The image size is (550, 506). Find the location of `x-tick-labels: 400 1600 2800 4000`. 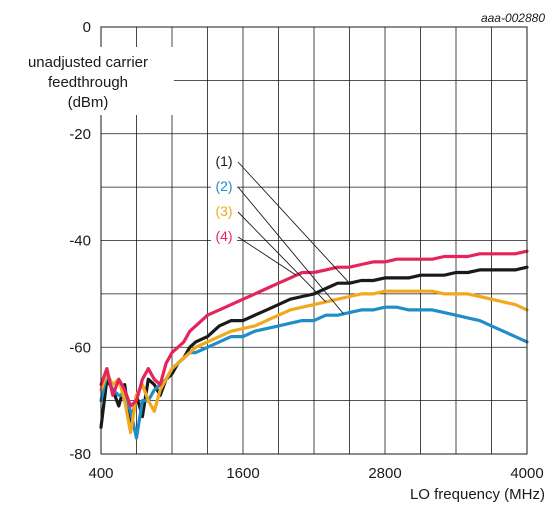

x-tick-labels: 400 1600 2800 4000 is located at coordinates (315, 473).